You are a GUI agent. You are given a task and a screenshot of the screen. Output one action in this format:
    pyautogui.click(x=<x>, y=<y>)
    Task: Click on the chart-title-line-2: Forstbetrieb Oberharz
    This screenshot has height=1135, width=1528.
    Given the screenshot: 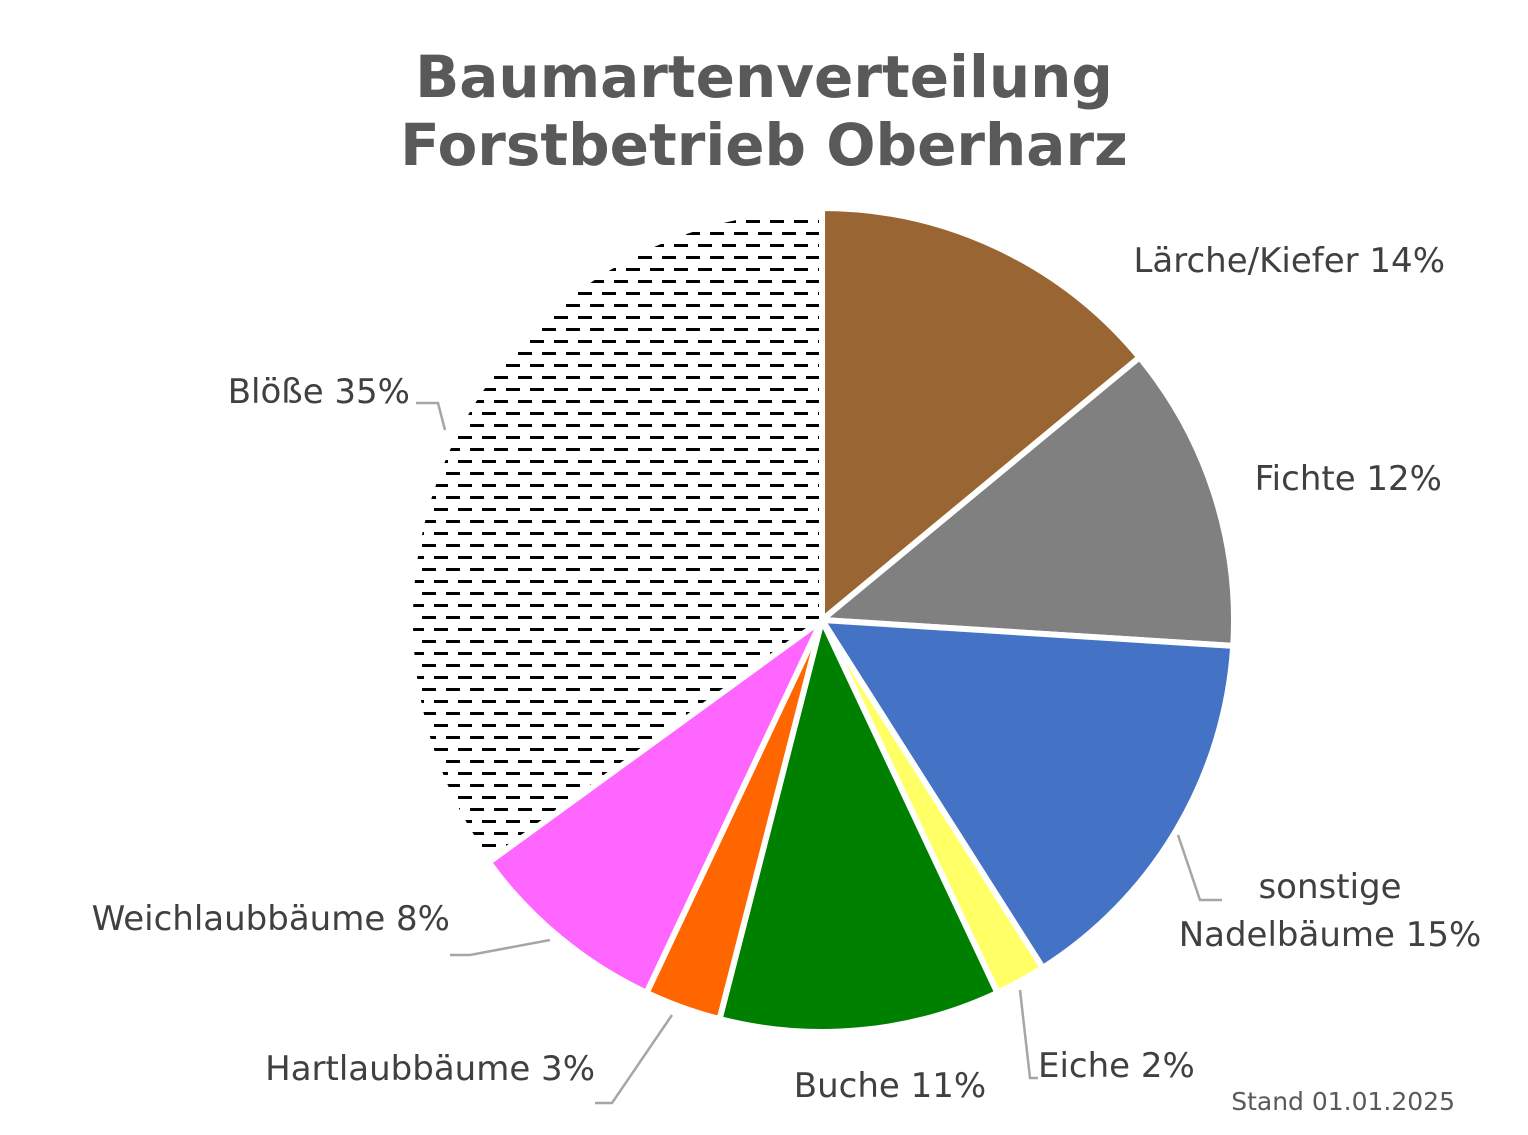 What is the action you would take?
    pyautogui.click(x=764, y=145)
    